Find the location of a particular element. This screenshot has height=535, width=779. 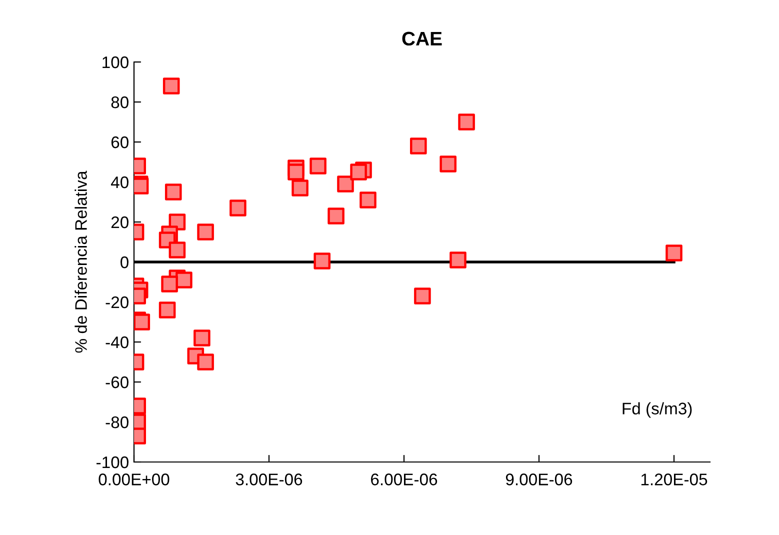

y-tick-label: 100 is located at coordinates (115, 62).